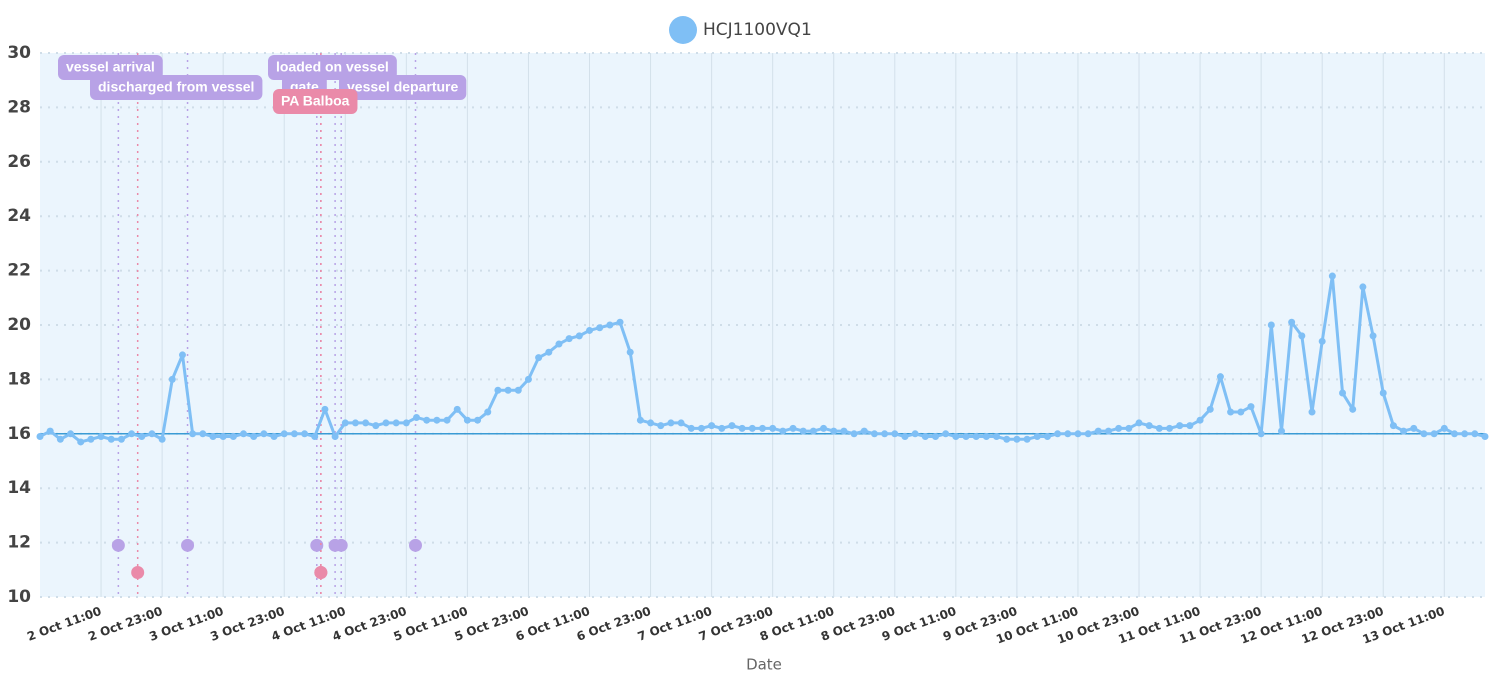 The width and height of the screenshot is (1489, 681). I want to click on y-tick-label: 22, so click(19, 271).